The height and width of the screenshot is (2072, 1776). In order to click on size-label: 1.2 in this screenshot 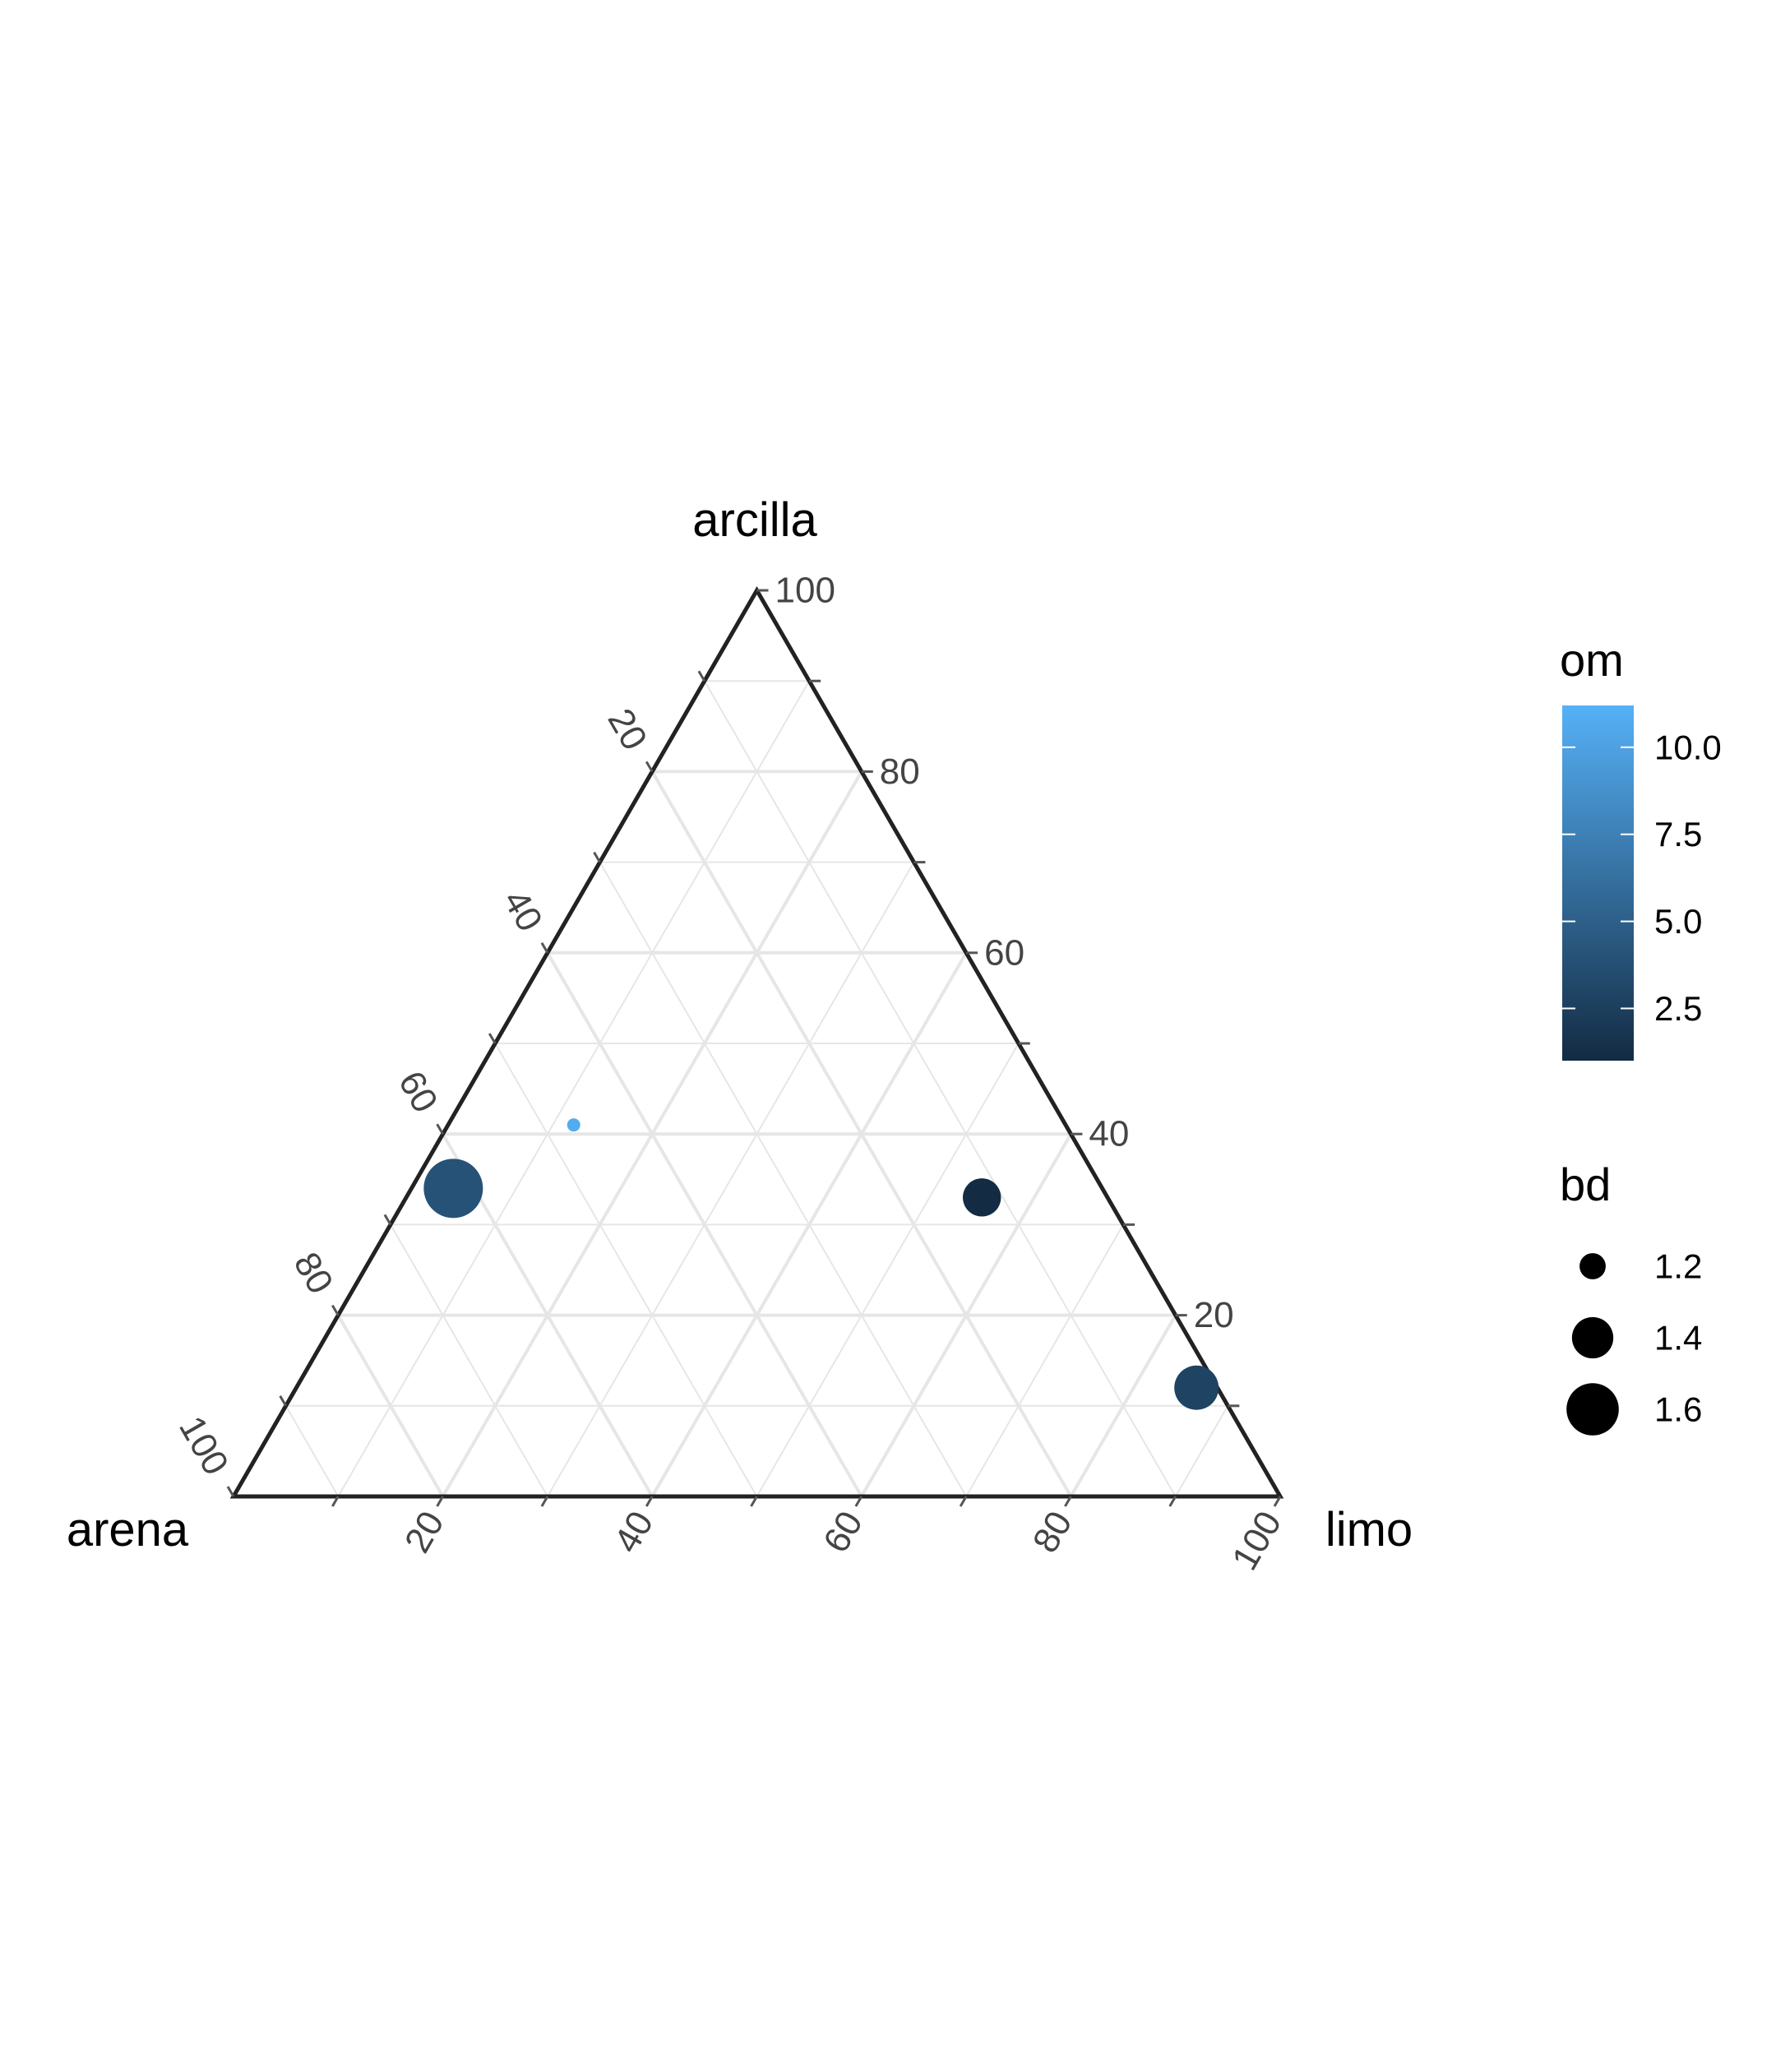, I will do `click(1678, 1266)`.